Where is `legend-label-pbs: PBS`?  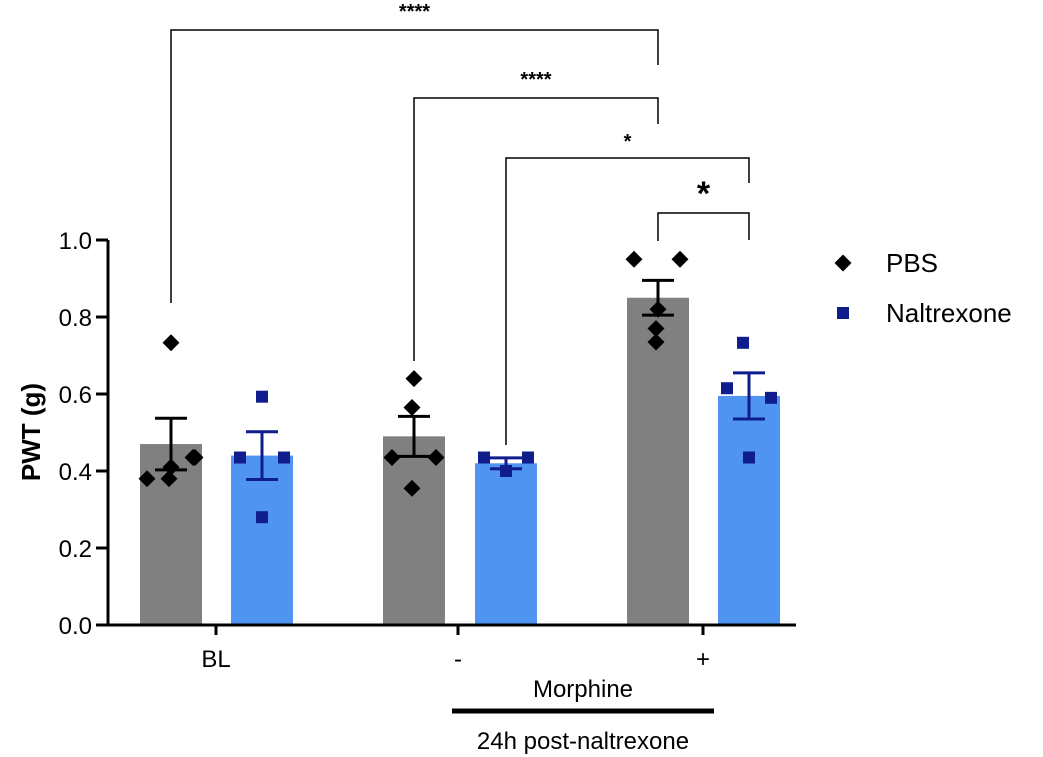
legend-label-pbs: PBS is located at coordinates (912, 263).